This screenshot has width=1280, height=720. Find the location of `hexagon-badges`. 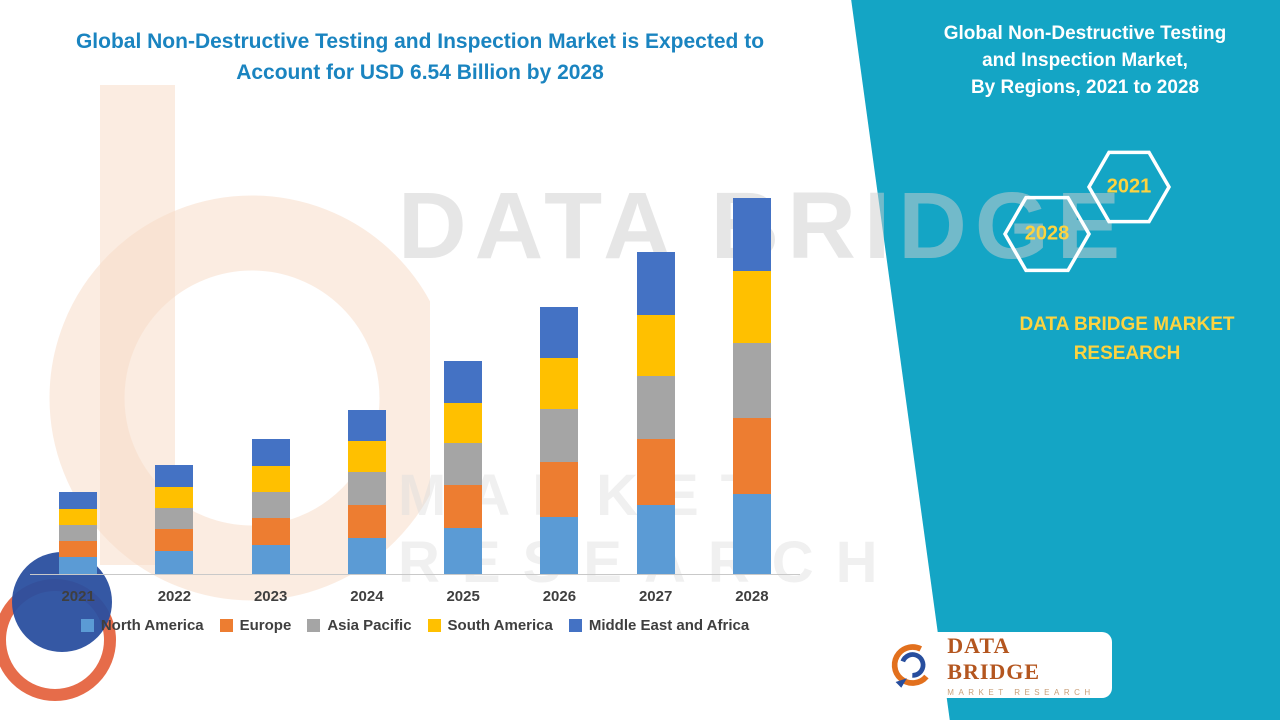

hexagon-badges is located at coordinates (1087, 211).